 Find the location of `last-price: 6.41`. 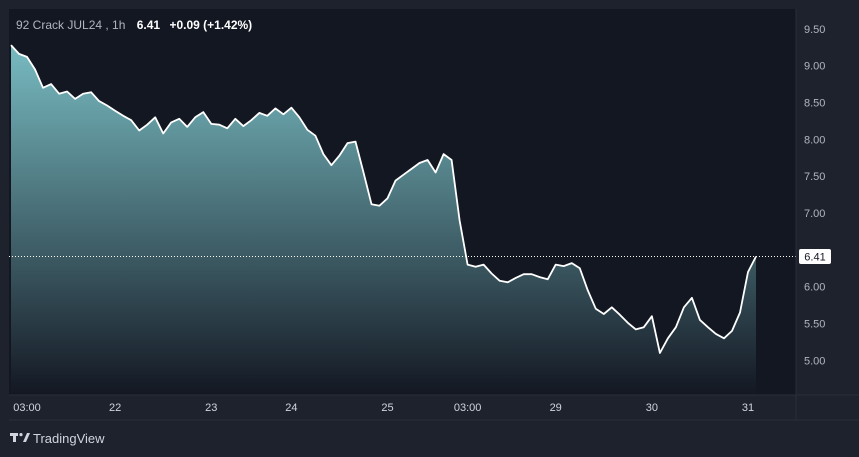

last-price: 6.41 is located at coordinates (149, 25).